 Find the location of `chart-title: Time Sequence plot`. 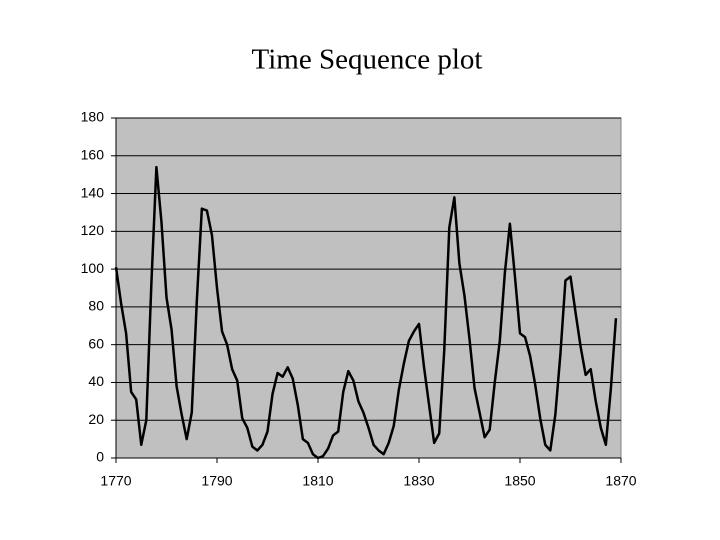

chart-title: Time Sequence plot is located at coordinates (367, 60).